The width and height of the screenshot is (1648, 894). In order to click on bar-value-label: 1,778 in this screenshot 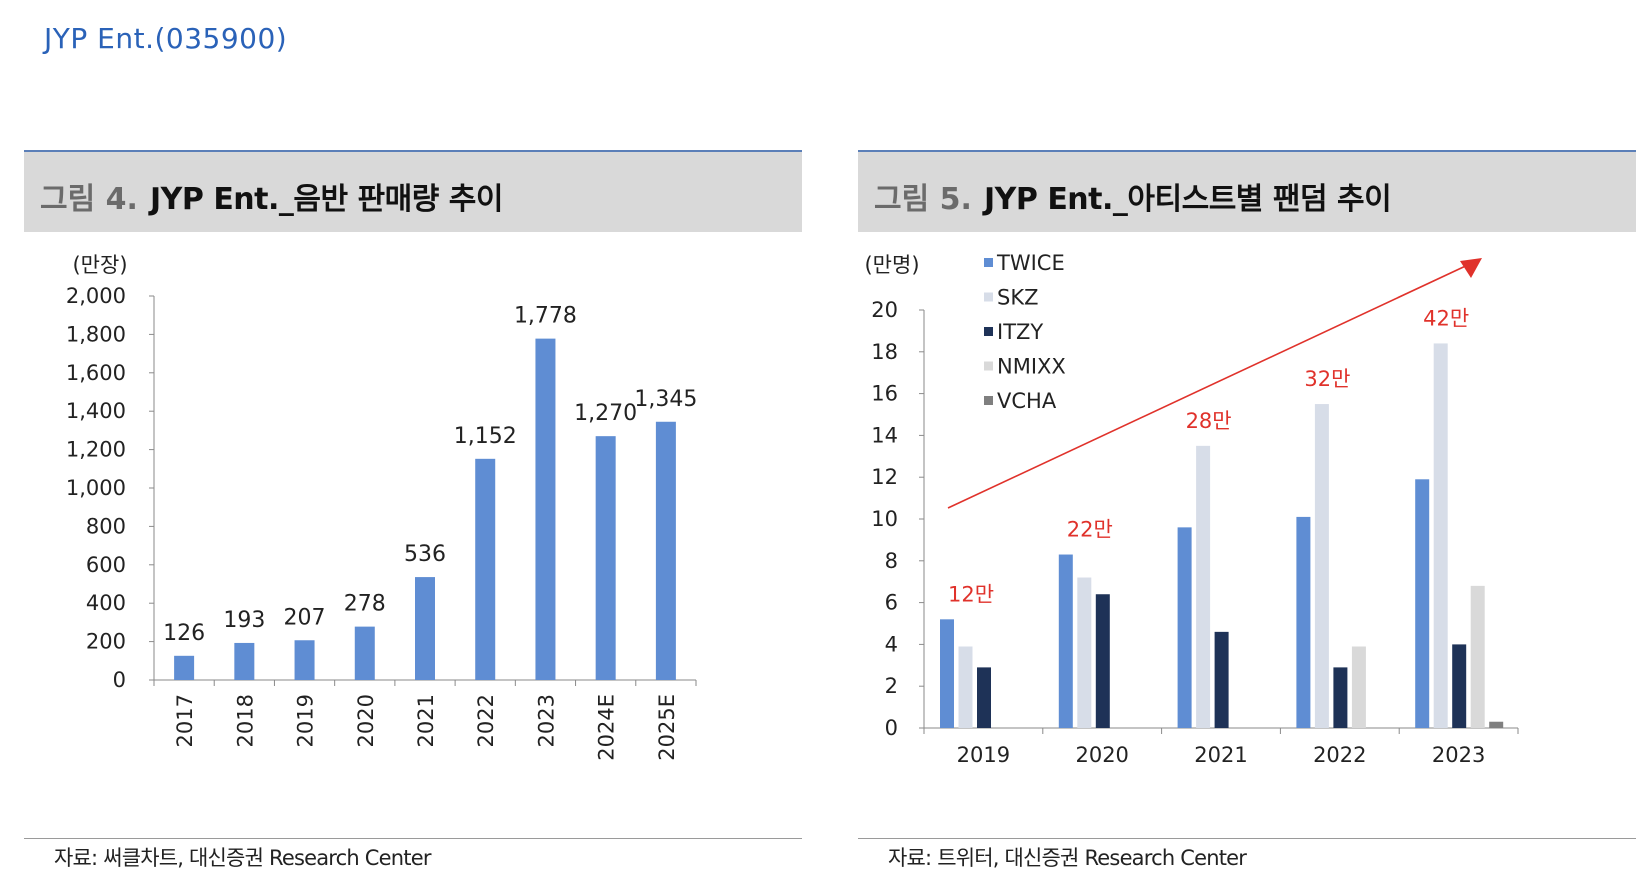, I will do `click(545, 316)`.